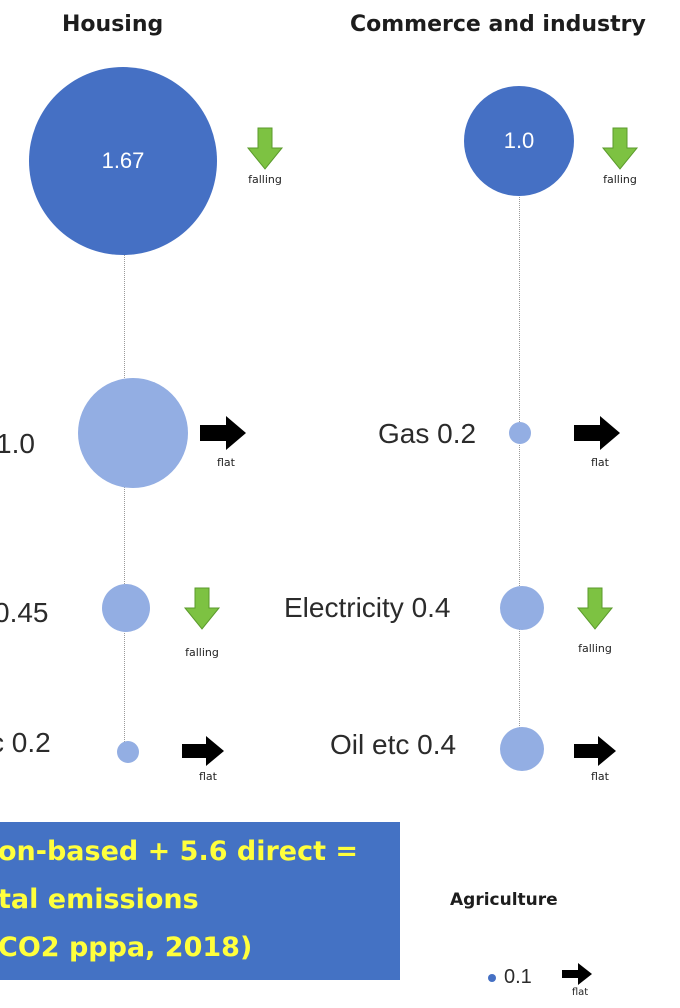 The image size is (680, 1008). What do you see at coordinates (133, 433) in the screenshot?
I see `housing-row1-bubble` at bounding box center [133, 433].